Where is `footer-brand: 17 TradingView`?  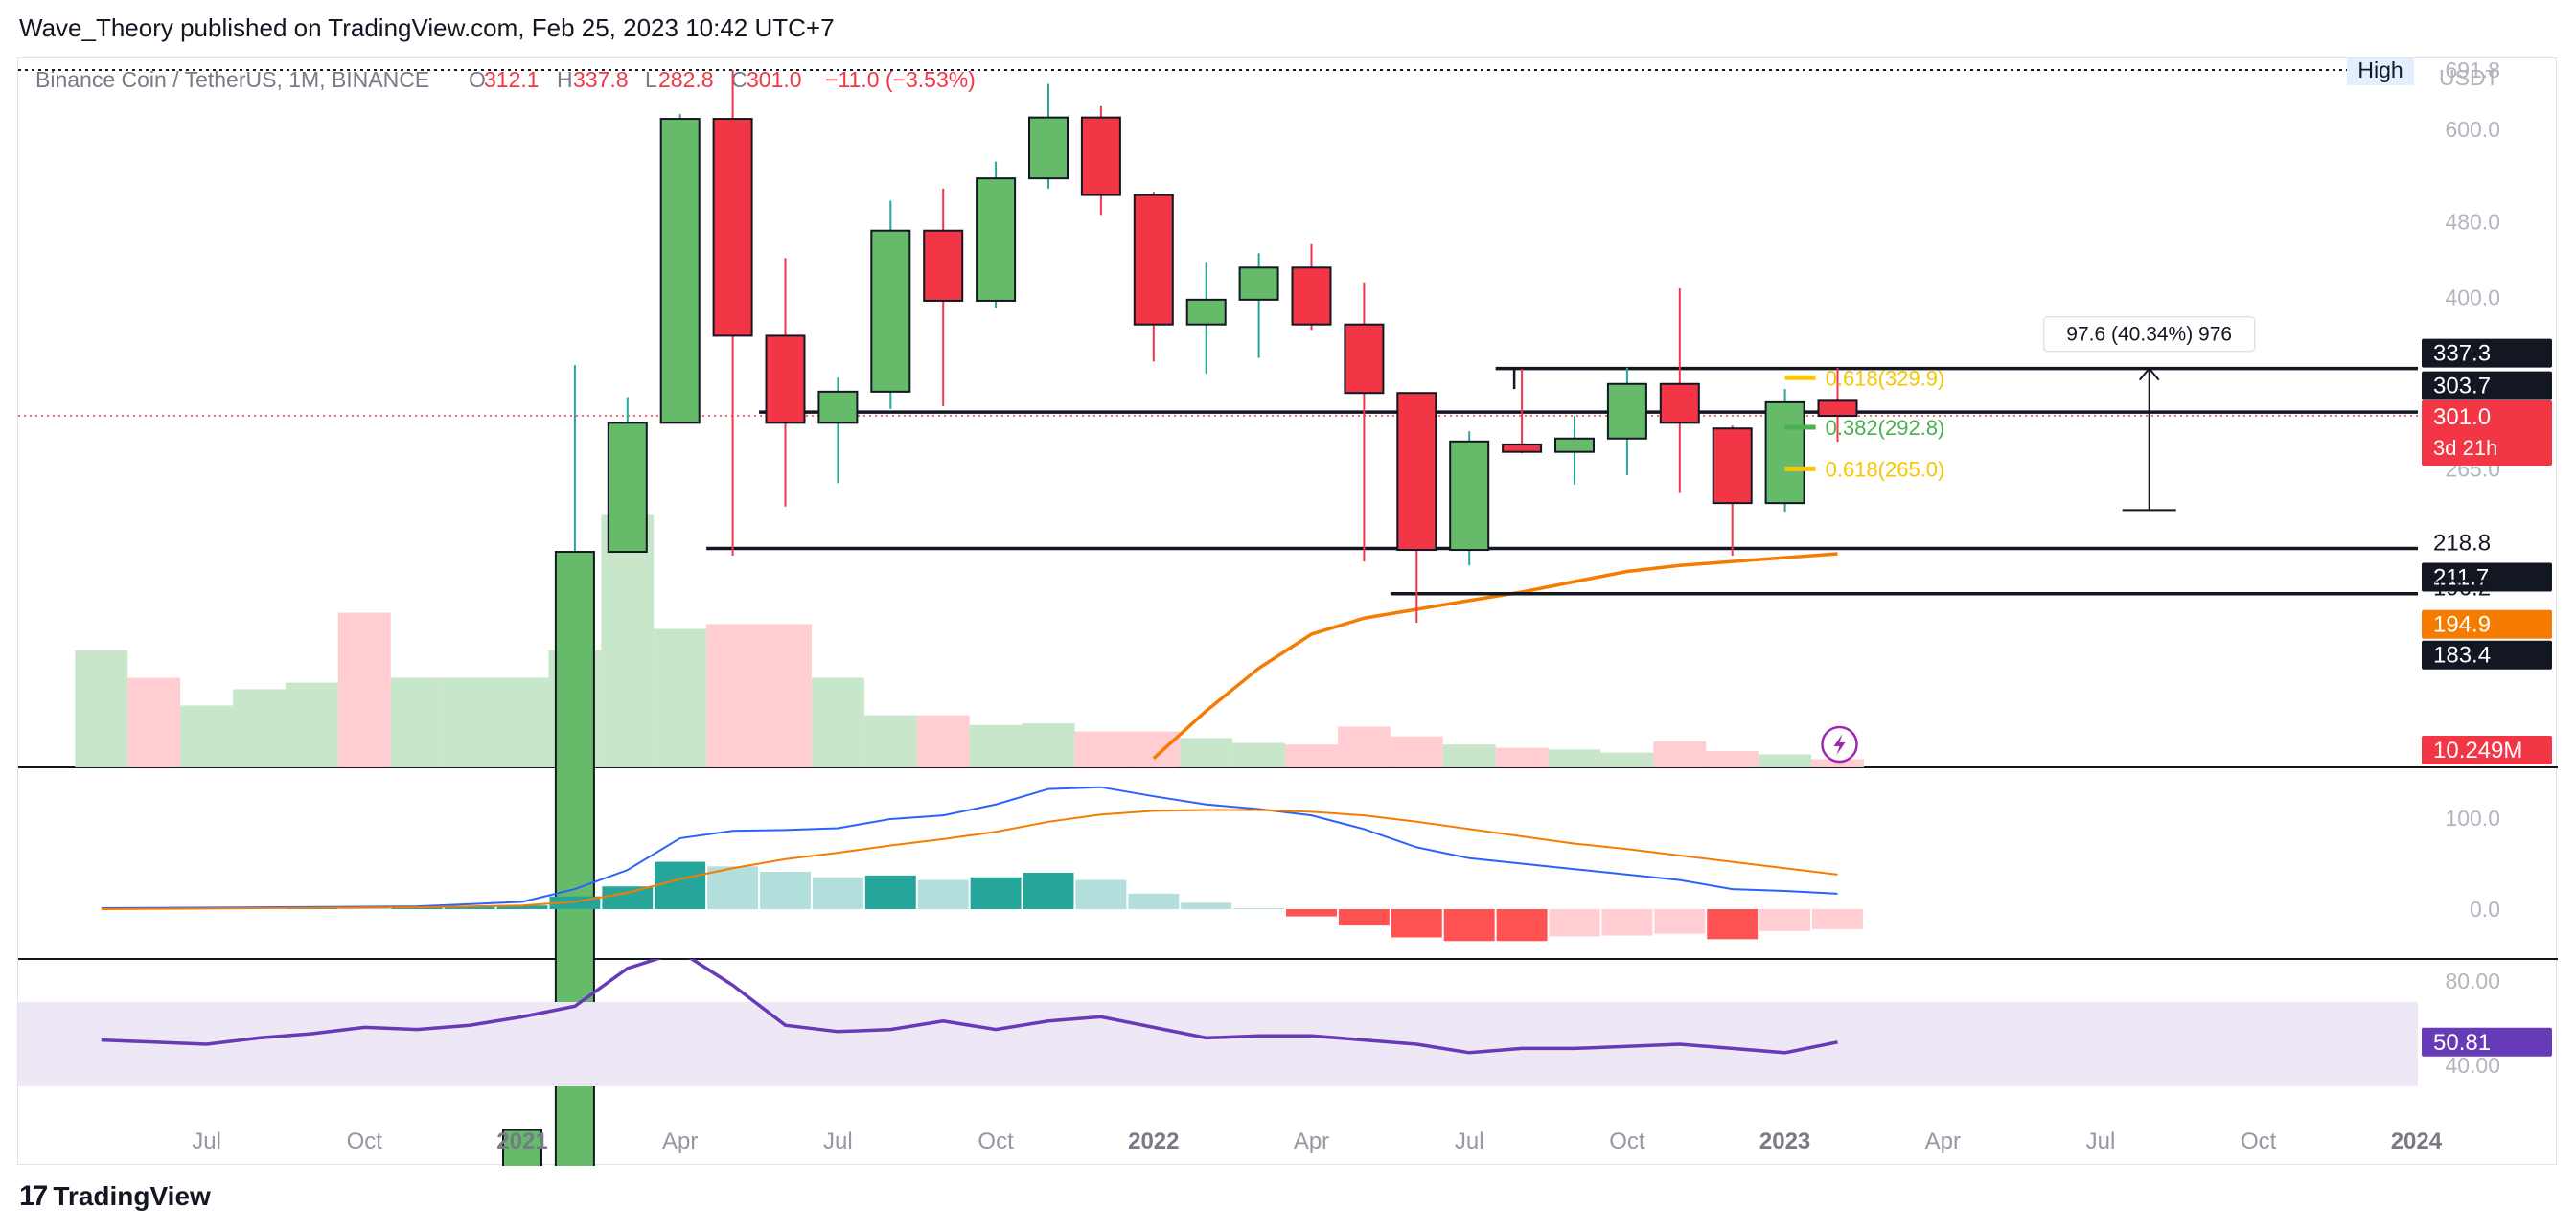 footer-brand: 17 TradingView is located at coordinates (115, 1196).